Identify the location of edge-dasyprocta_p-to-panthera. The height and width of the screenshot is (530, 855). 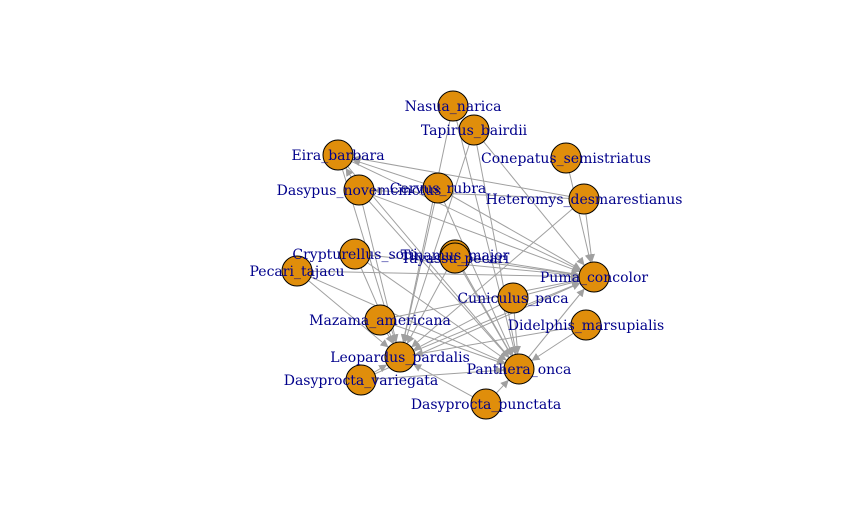
(502, 386).